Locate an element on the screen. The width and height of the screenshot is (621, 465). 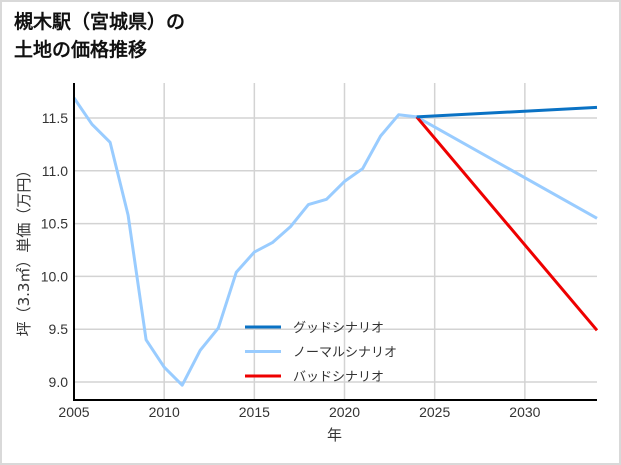
legend-item-bad: バッドシナリオ is located at coordinates (314, 377).